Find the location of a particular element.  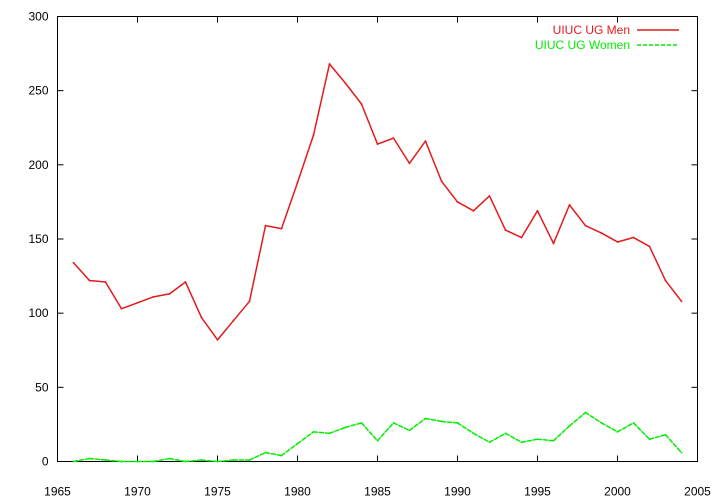

x-tick-label: 1995 is located at coordinates (537, 492).